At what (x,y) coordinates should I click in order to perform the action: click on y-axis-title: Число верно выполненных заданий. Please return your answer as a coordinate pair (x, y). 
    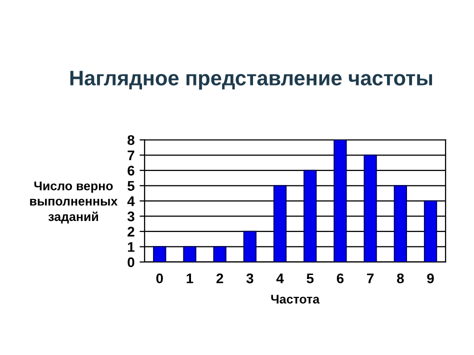
    Looking at the image, I should click on (74, 203).